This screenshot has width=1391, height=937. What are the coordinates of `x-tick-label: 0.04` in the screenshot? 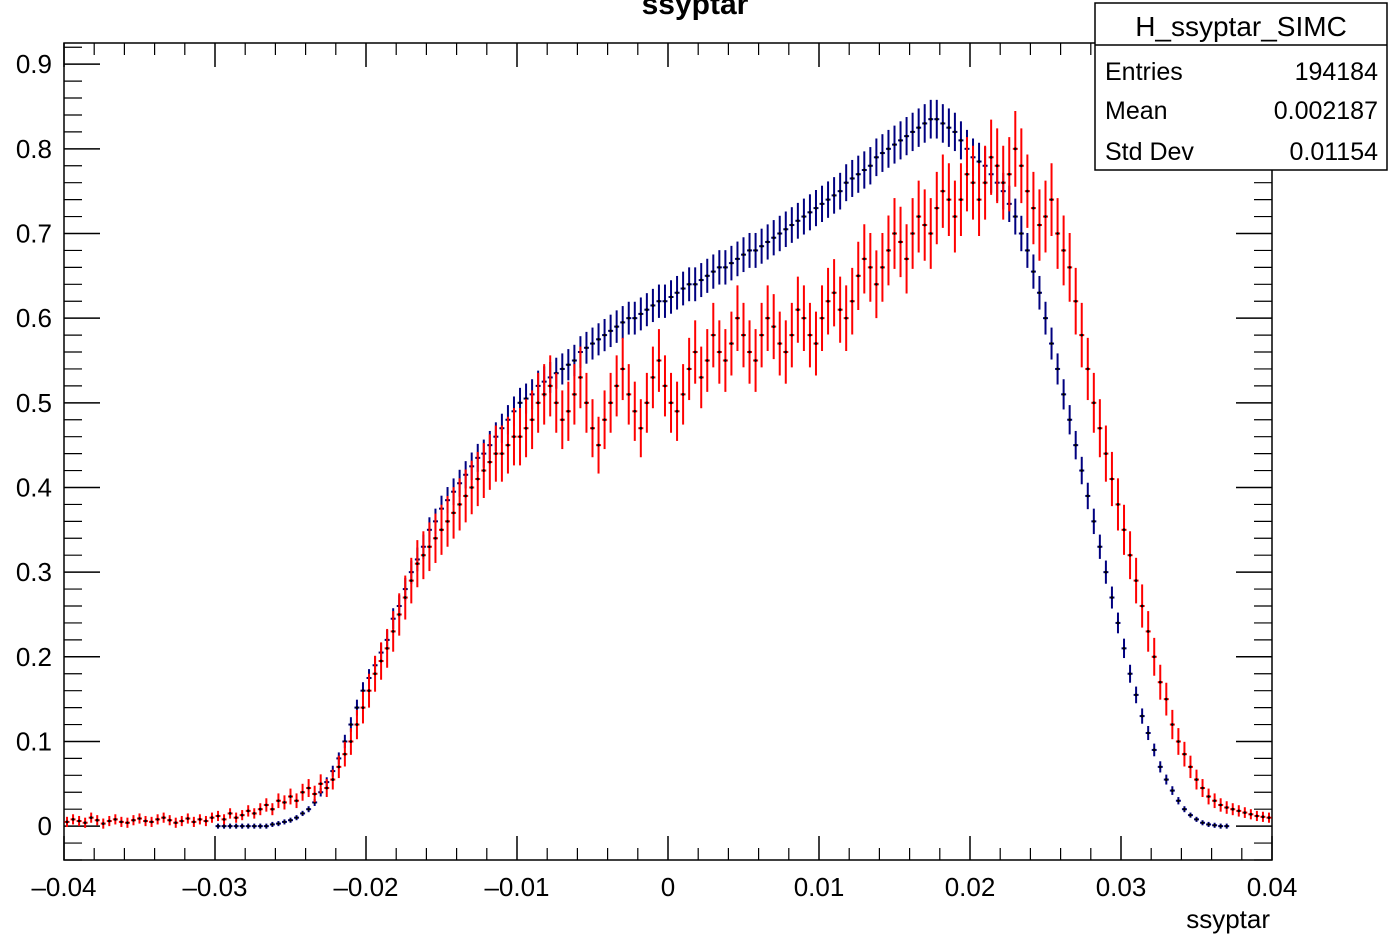 It's located at (1272, 887).